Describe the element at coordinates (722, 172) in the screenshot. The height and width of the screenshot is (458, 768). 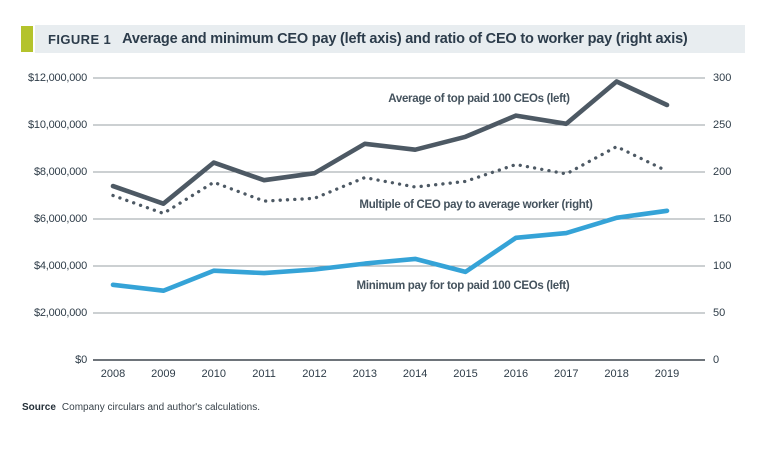
I see `right-axis-tick: 200` at that location.